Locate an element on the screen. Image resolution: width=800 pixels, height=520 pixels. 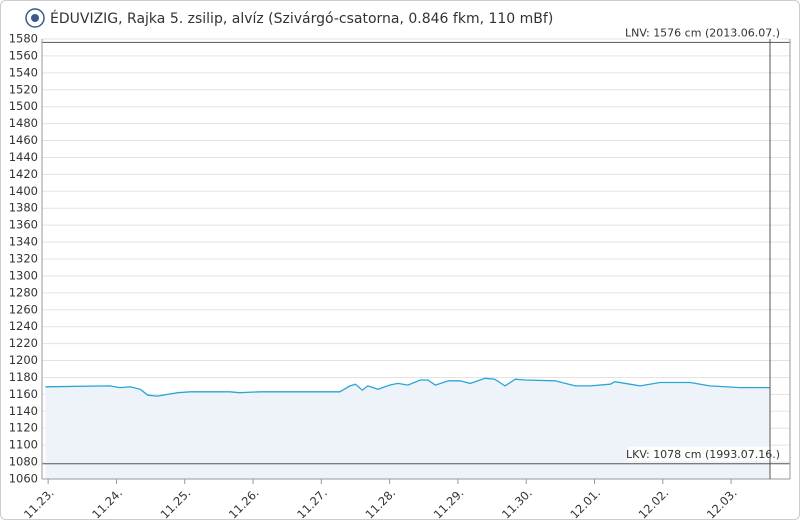
y-tick-label: 1100 is located at coordinates (23, 445).